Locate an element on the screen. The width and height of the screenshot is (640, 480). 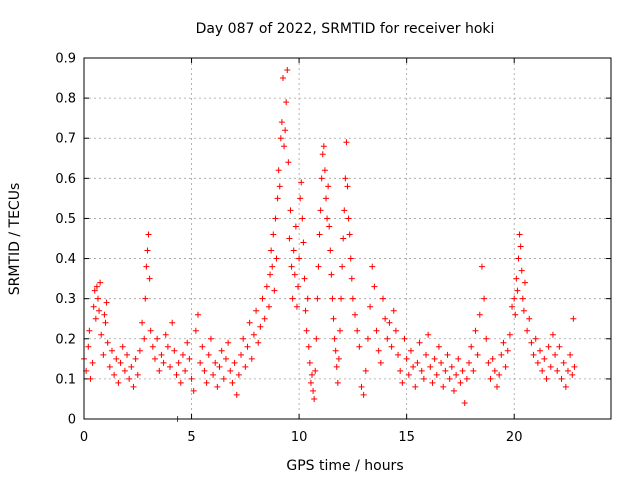
y-tick-label: 0 is located at coordinates (72, 420).